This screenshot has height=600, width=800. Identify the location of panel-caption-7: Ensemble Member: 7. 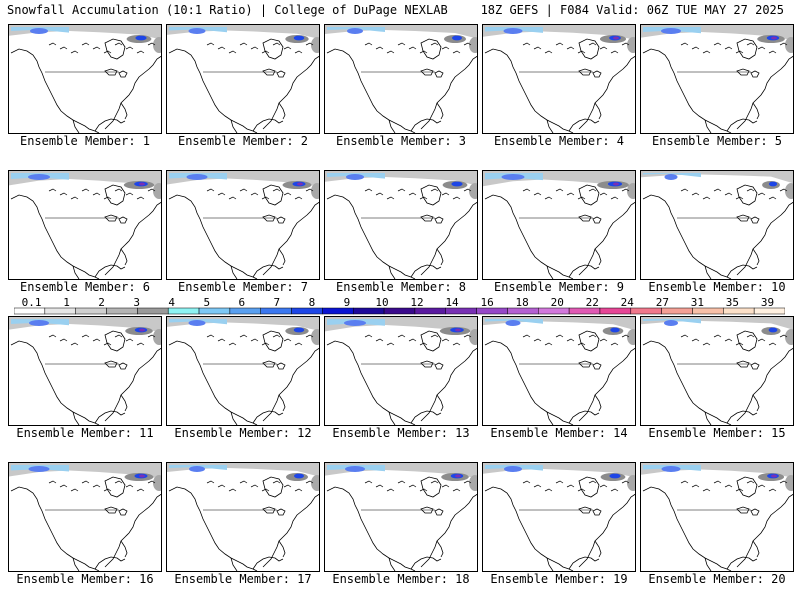
(243, 287).